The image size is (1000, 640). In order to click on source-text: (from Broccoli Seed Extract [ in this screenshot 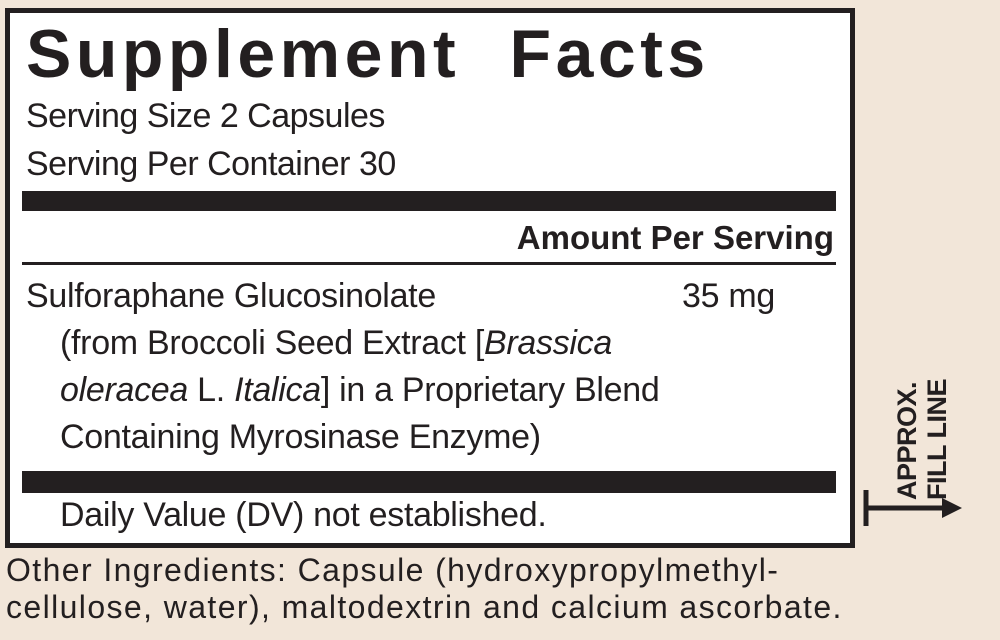, I will do `click(272, 343)`.